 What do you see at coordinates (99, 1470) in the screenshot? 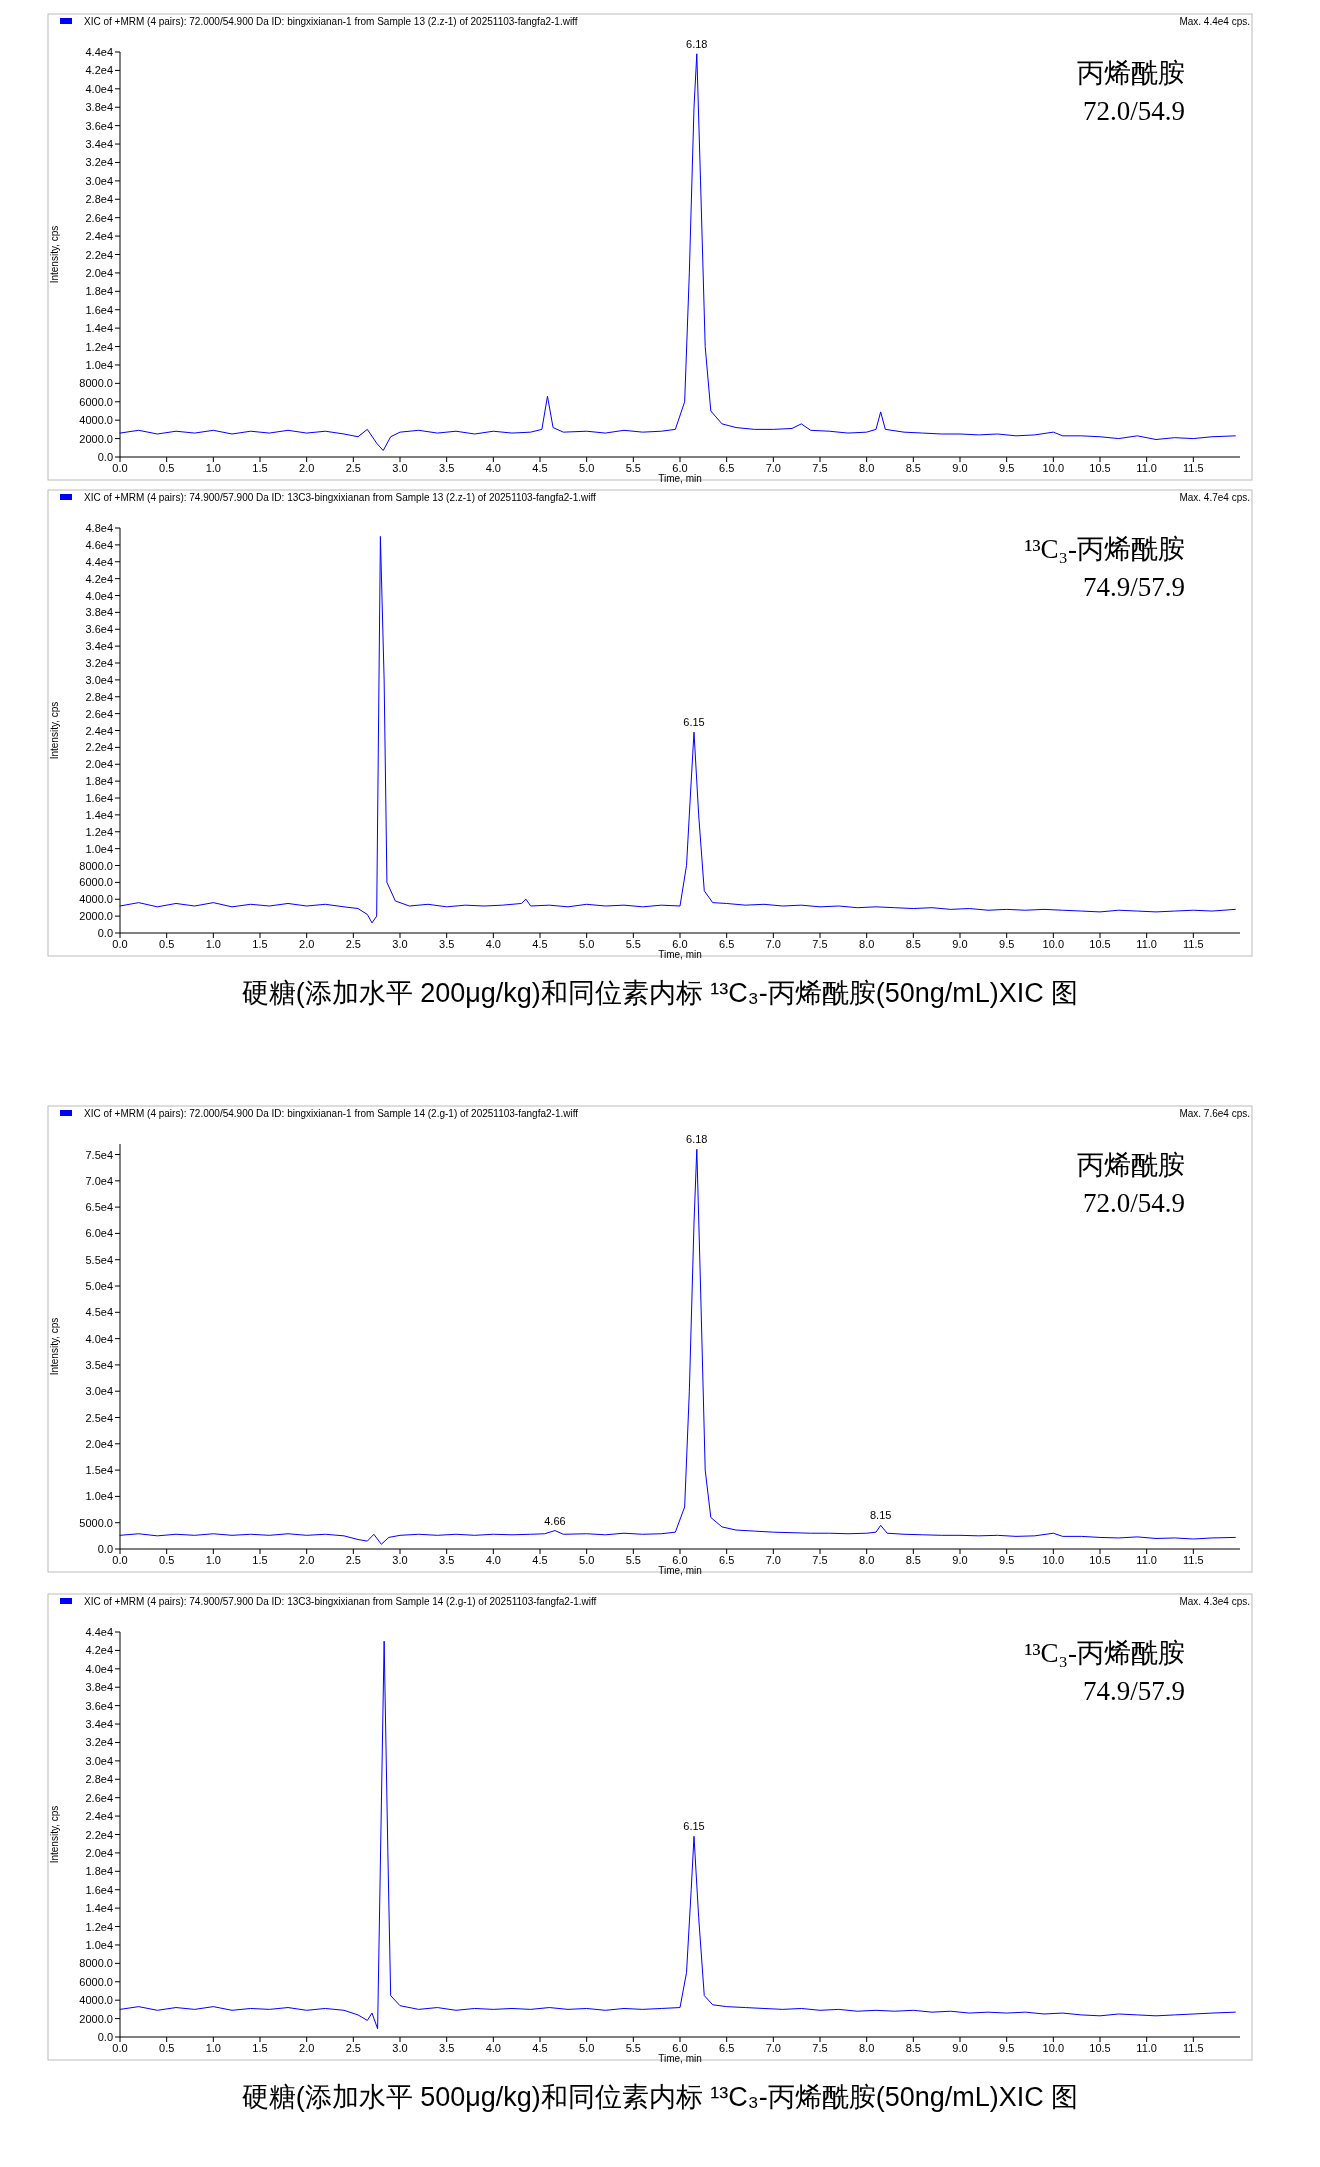
I see `y-tick-label: 1.5e4` at bounding box center [99, 1470].